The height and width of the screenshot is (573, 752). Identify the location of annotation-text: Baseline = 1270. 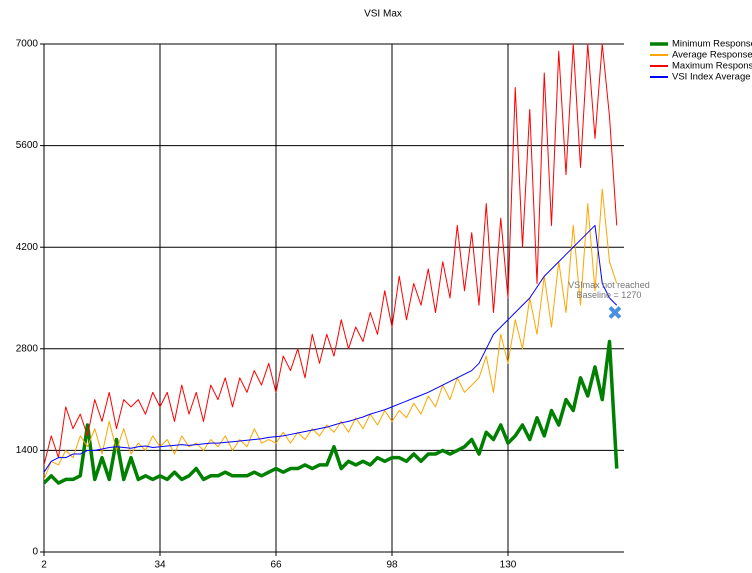
(609, 295).